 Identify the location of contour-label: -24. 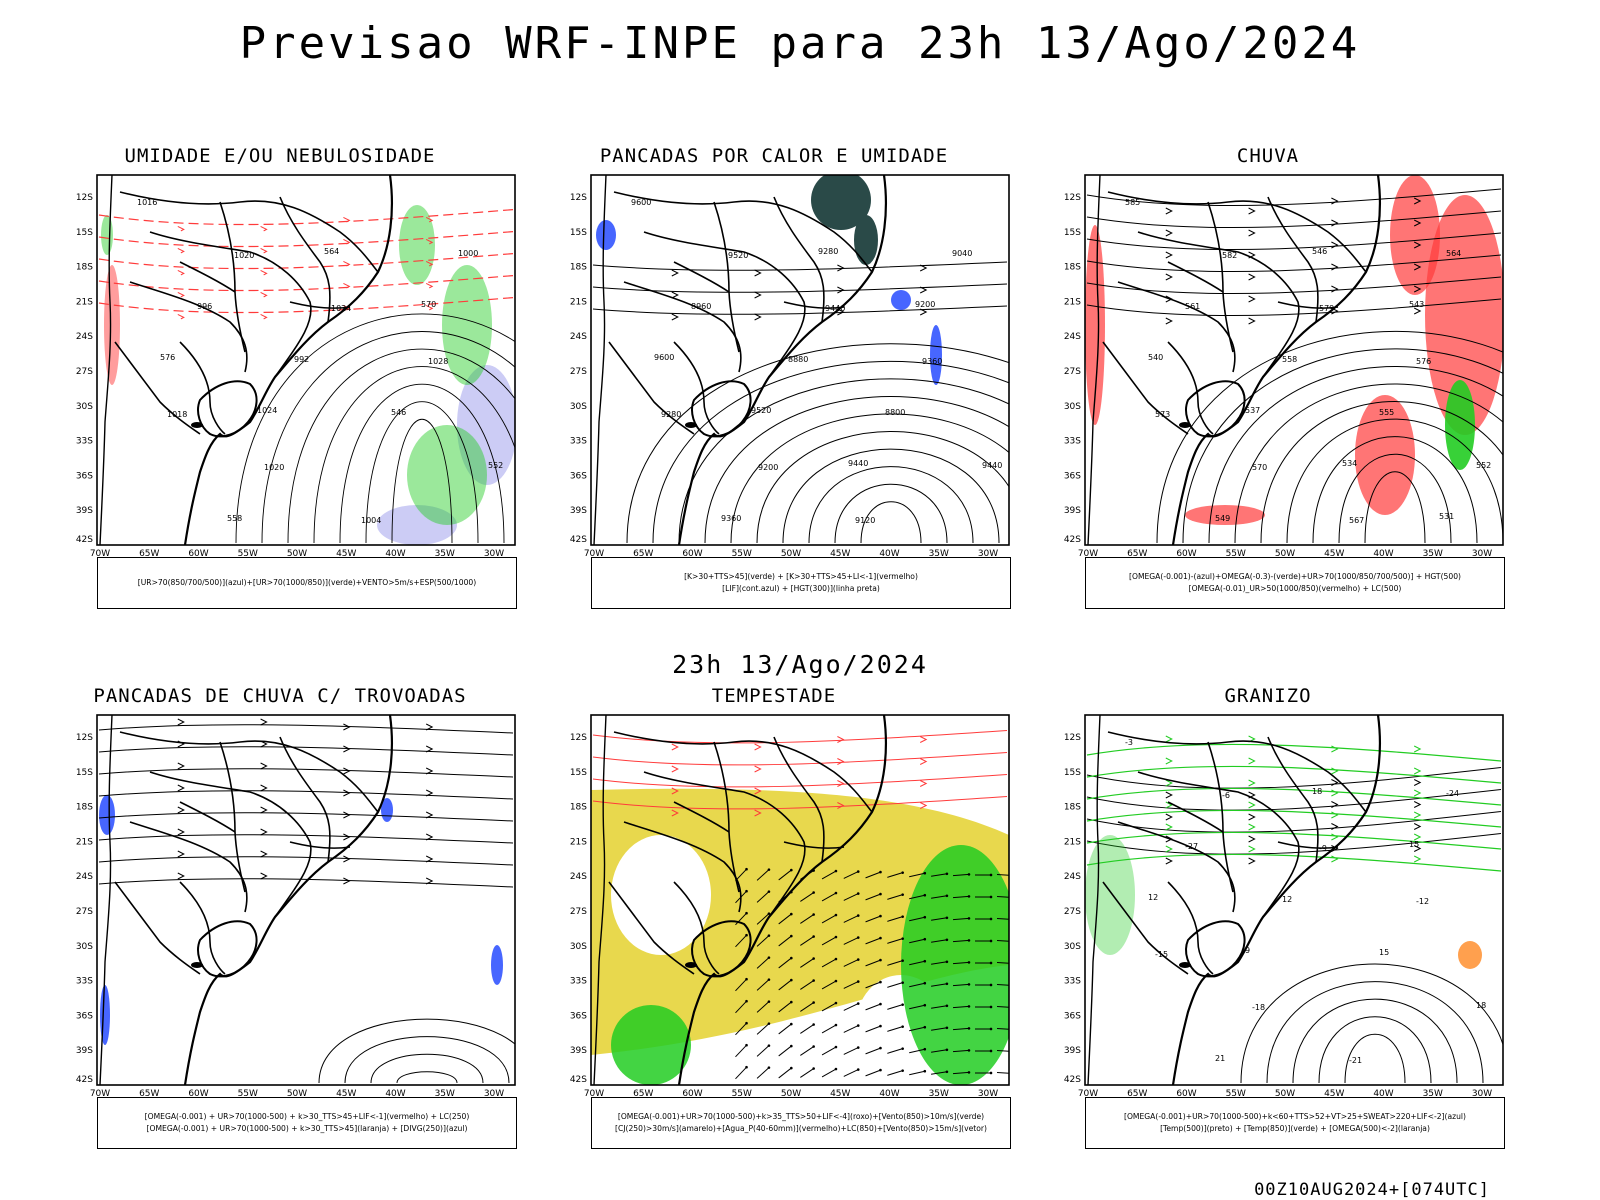
(1452, 793).